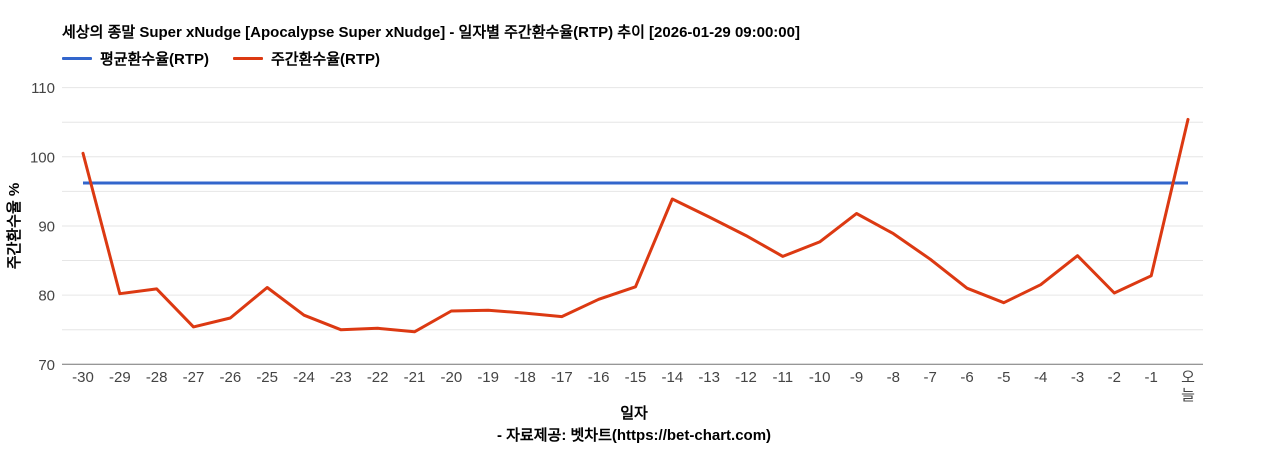  I want to click on legend-label-weekly: 주간환수율(RTP), so click(325, 59).